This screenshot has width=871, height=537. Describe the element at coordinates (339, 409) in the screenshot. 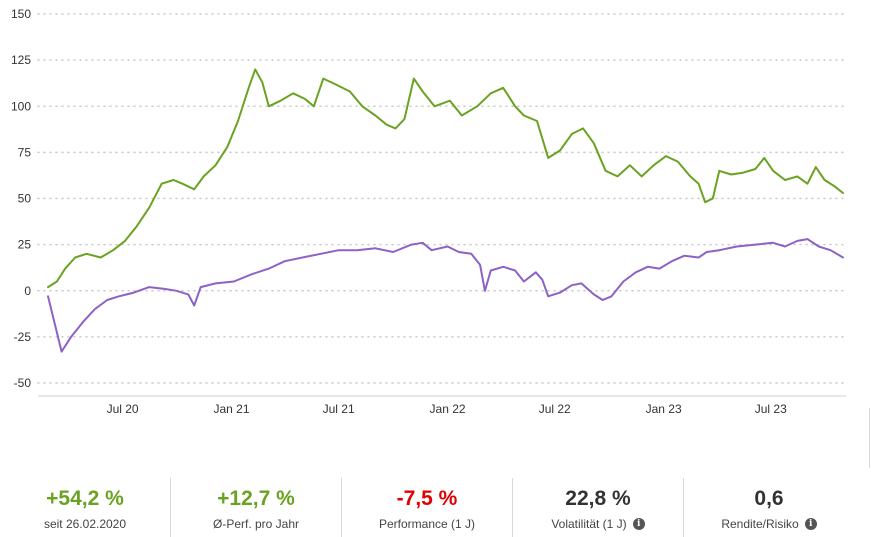

I see `x-tick-label: Jul 21` at that location.